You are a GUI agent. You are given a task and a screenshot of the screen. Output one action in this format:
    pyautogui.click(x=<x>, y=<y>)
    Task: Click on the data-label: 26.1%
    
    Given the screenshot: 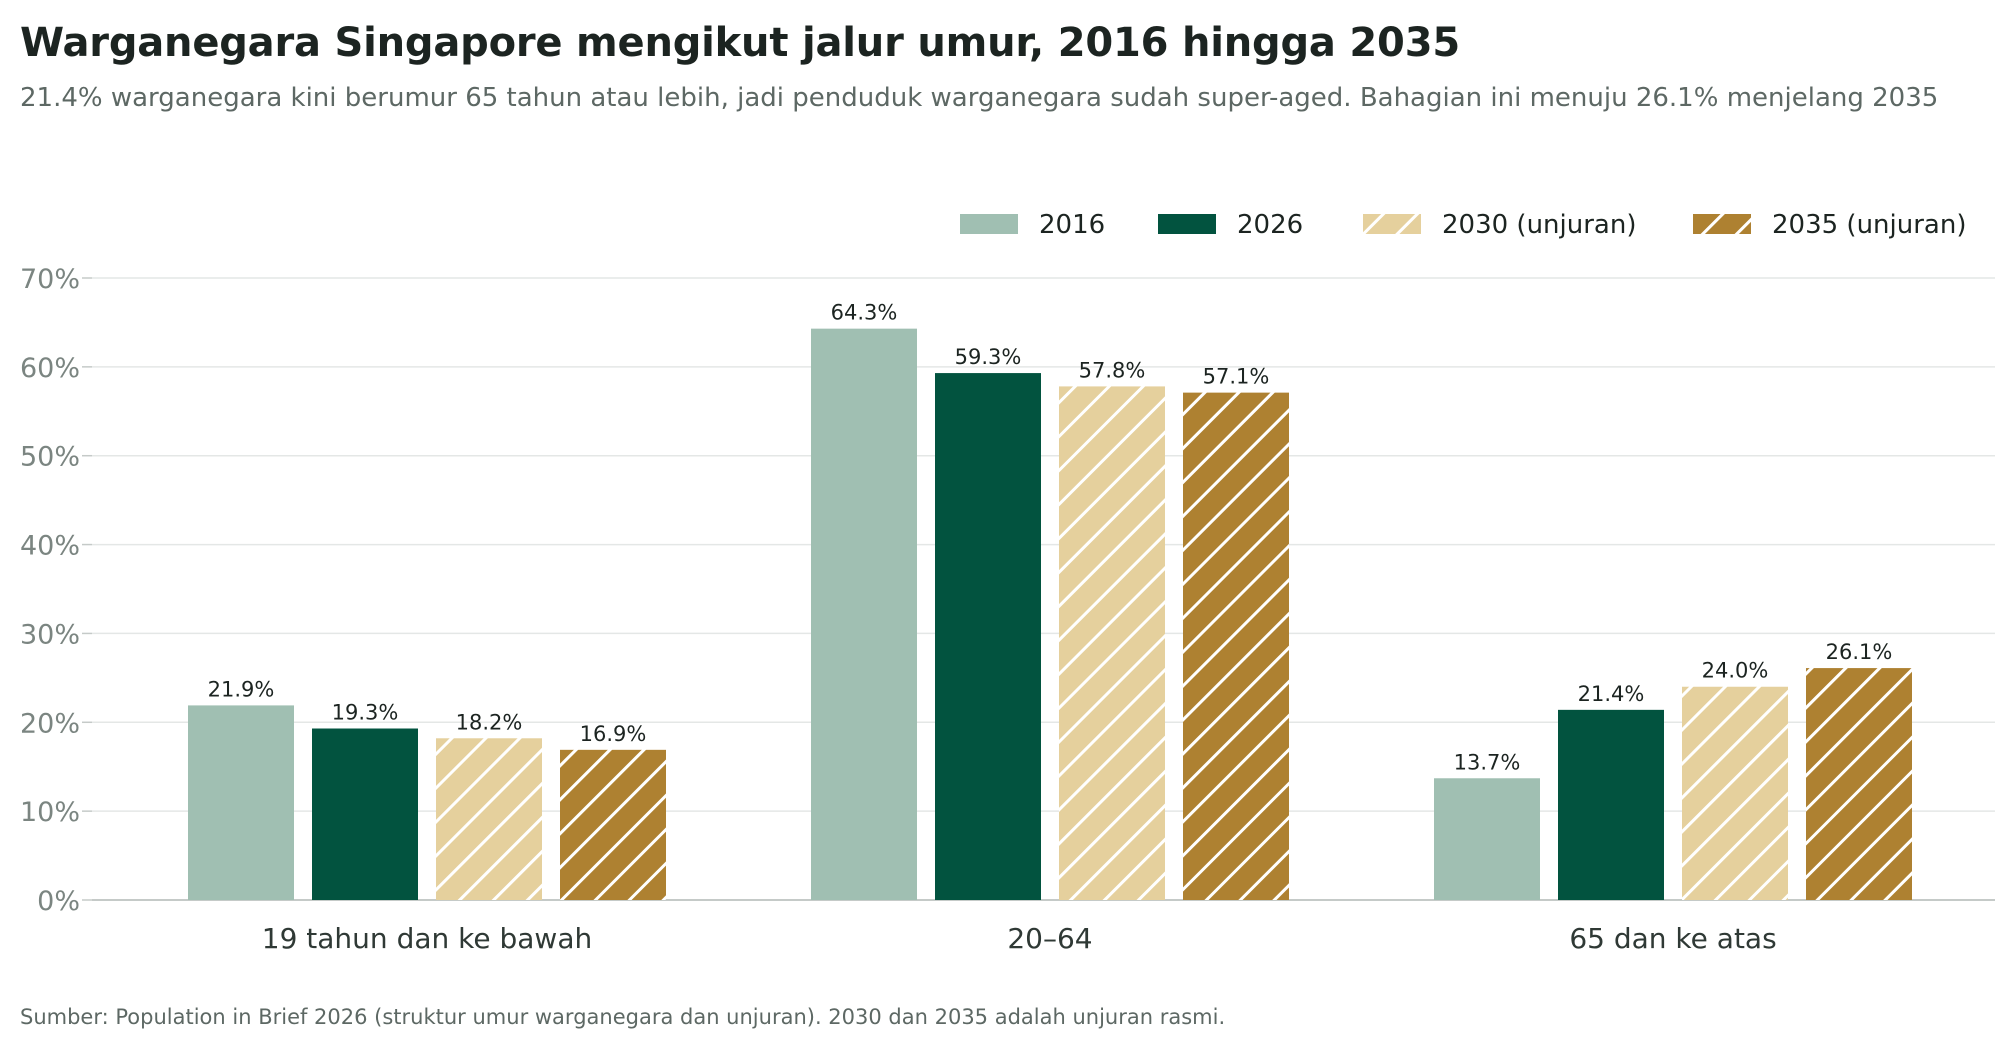 What is the action you would take?
    pyautogui.click(x=1859, y=652)
    